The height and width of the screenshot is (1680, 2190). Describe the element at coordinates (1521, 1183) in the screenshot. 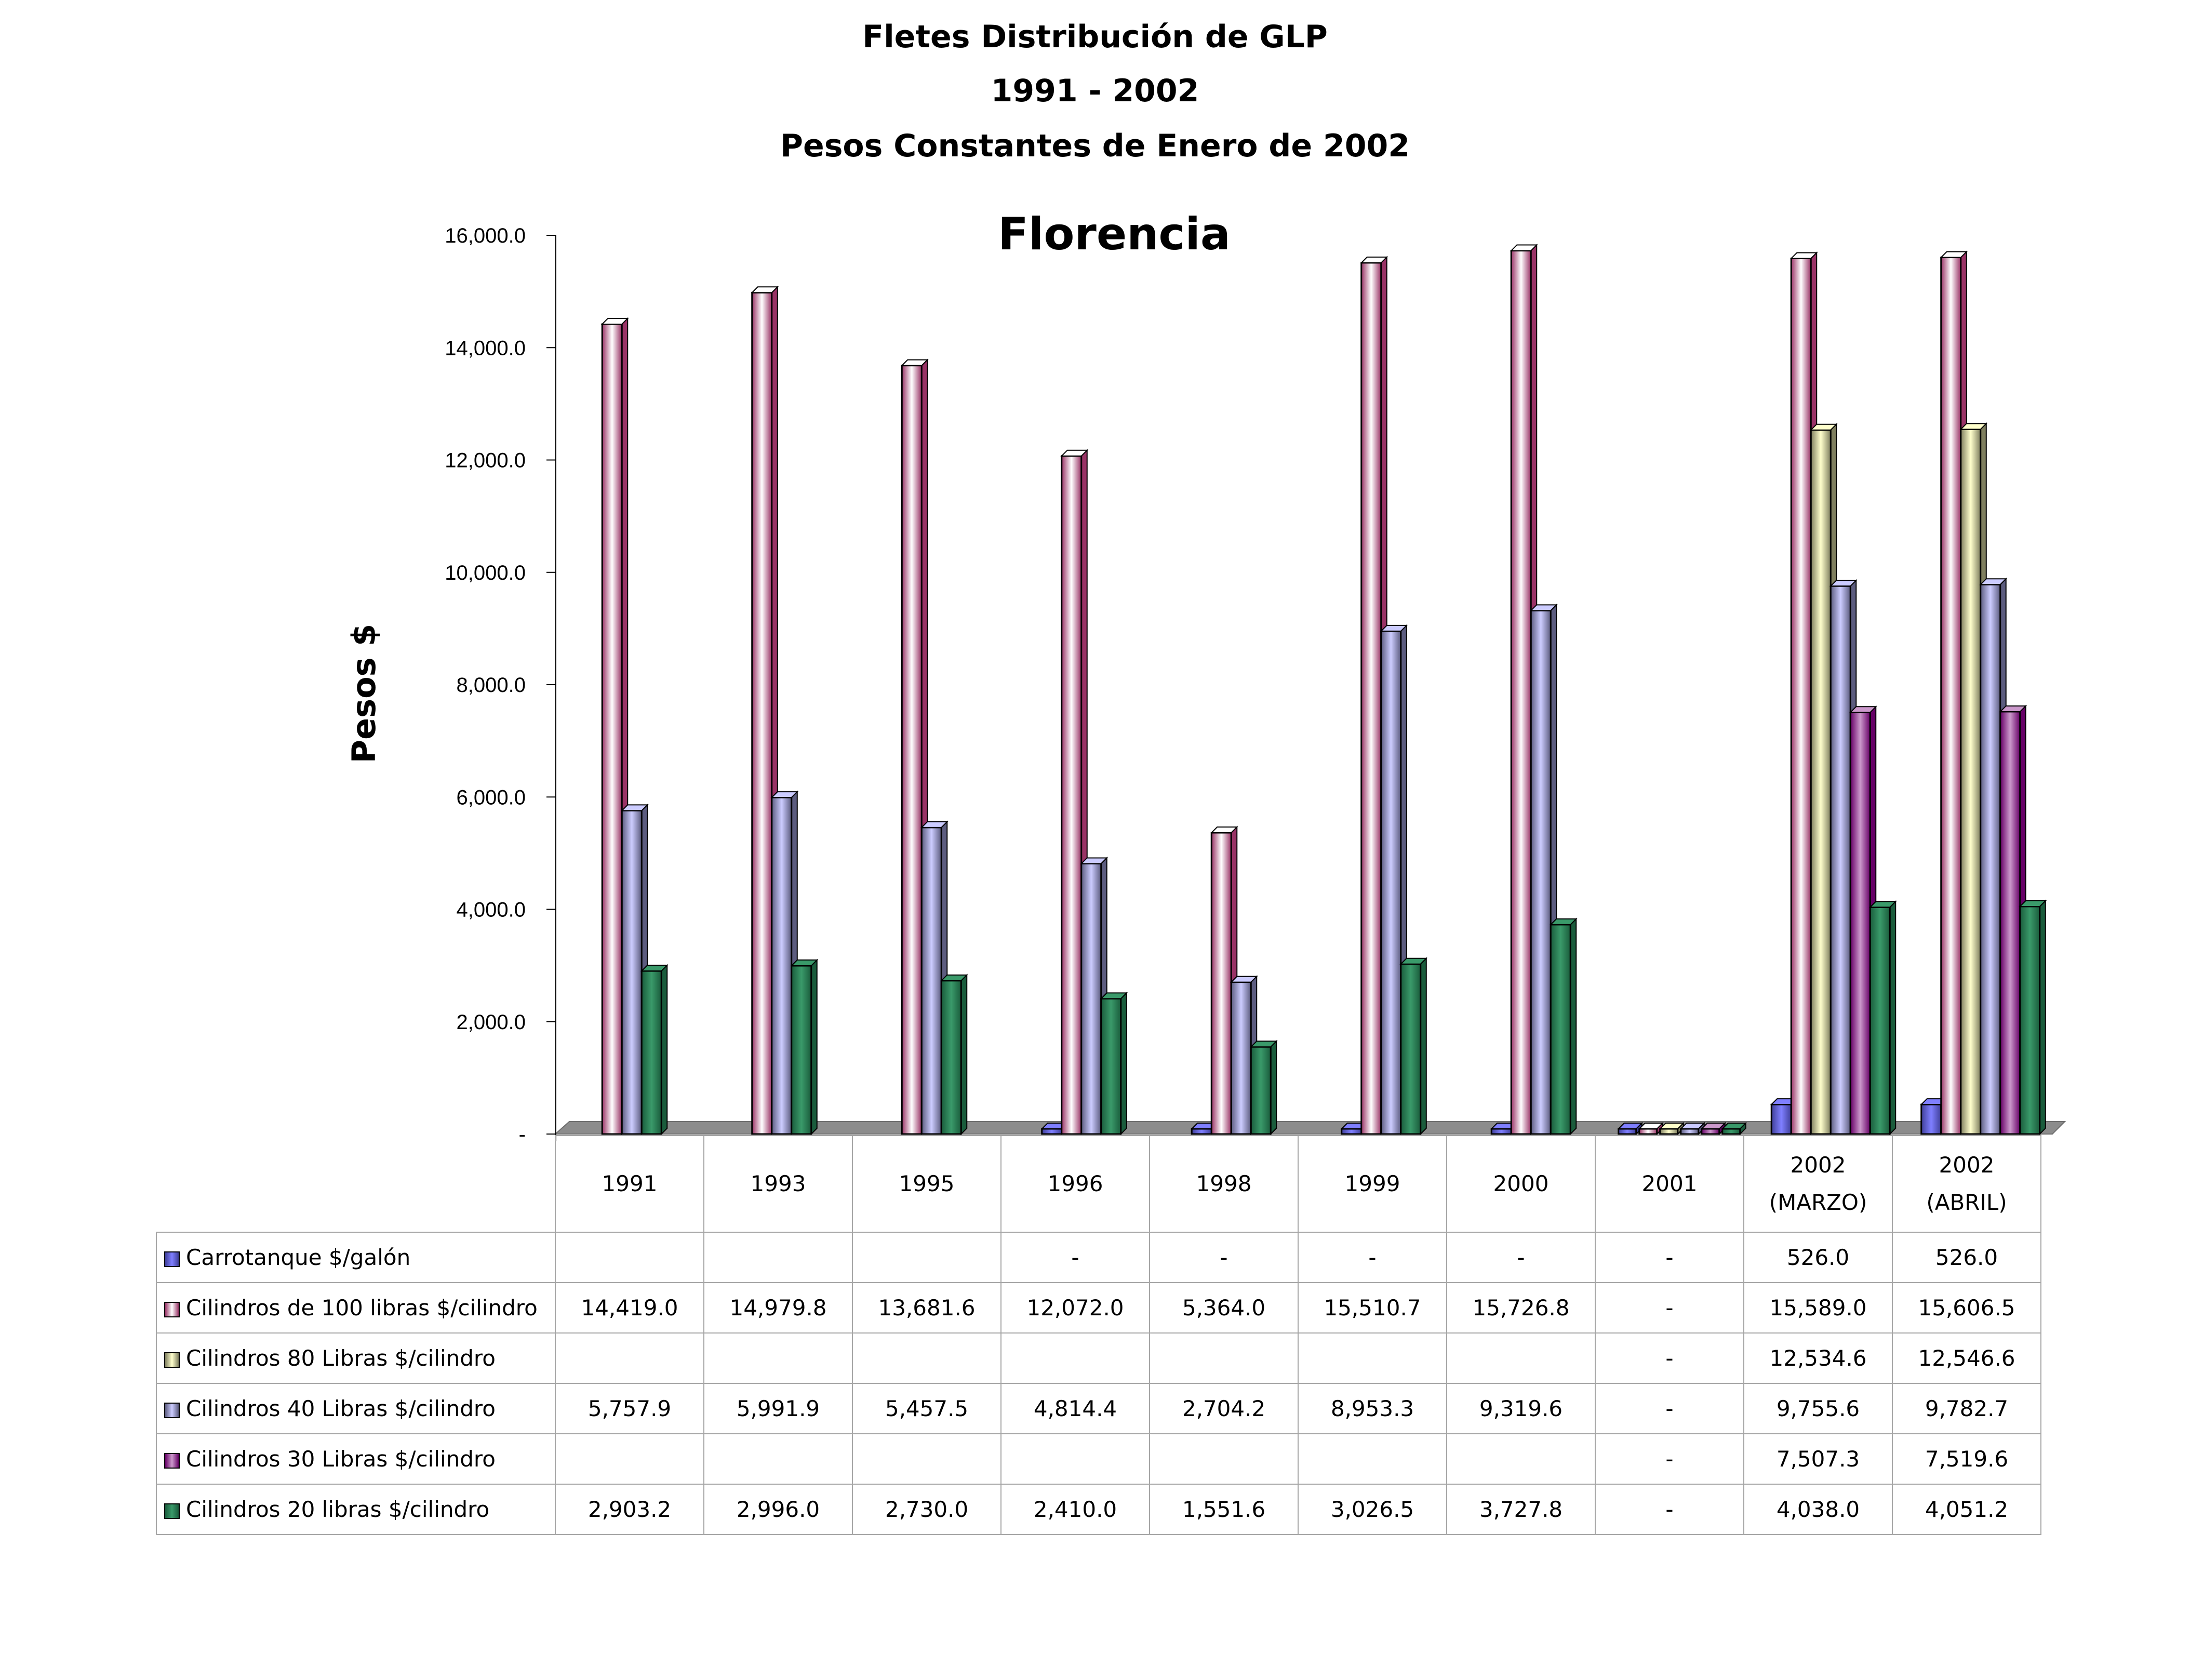

I see `category-label: 2000` at that location.